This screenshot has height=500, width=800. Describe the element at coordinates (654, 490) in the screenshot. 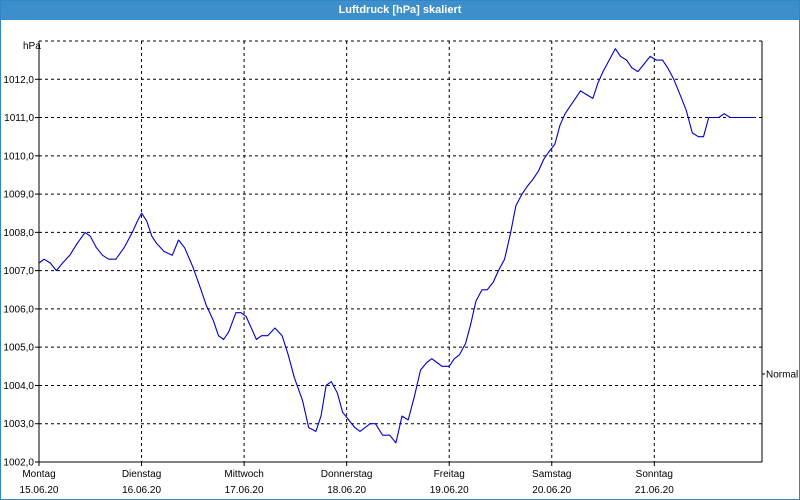

I see `x-tick-label-date: 21.06.20` at that location.